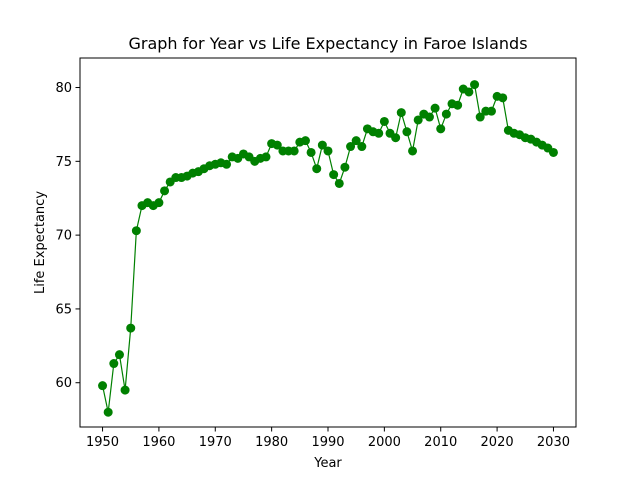 Image resolution: width=640 pixels, height=480 pixels. I want to click on x-tick-label: 2000, so click(384, 442).